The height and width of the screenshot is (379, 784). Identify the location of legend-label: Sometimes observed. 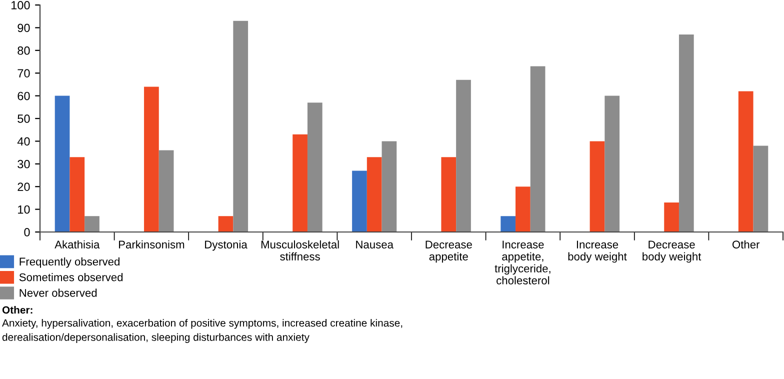
(71, 277).